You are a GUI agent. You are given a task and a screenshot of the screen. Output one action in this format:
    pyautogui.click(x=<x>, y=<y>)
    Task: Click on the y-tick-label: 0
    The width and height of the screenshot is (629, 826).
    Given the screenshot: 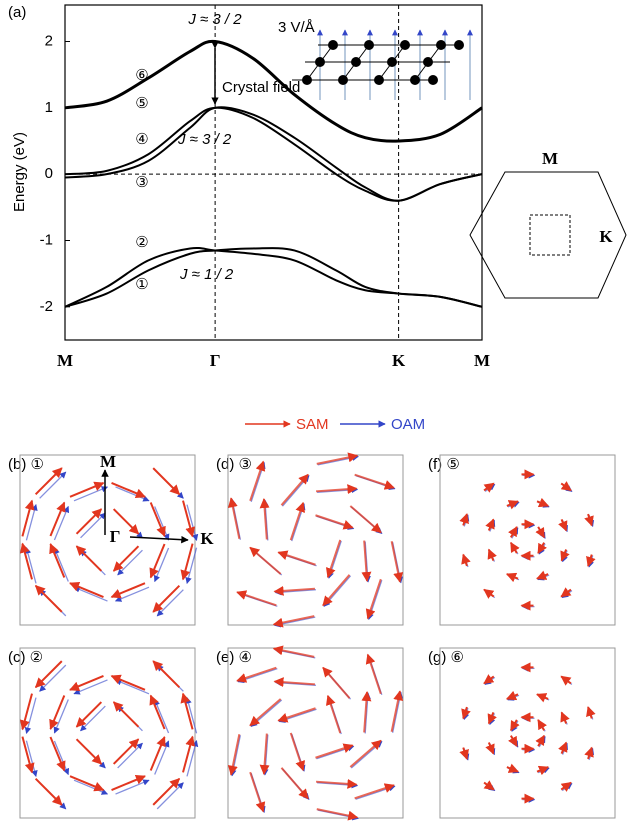 What is the action you would take?
    pyautogui.click(x=49, y=173)
    